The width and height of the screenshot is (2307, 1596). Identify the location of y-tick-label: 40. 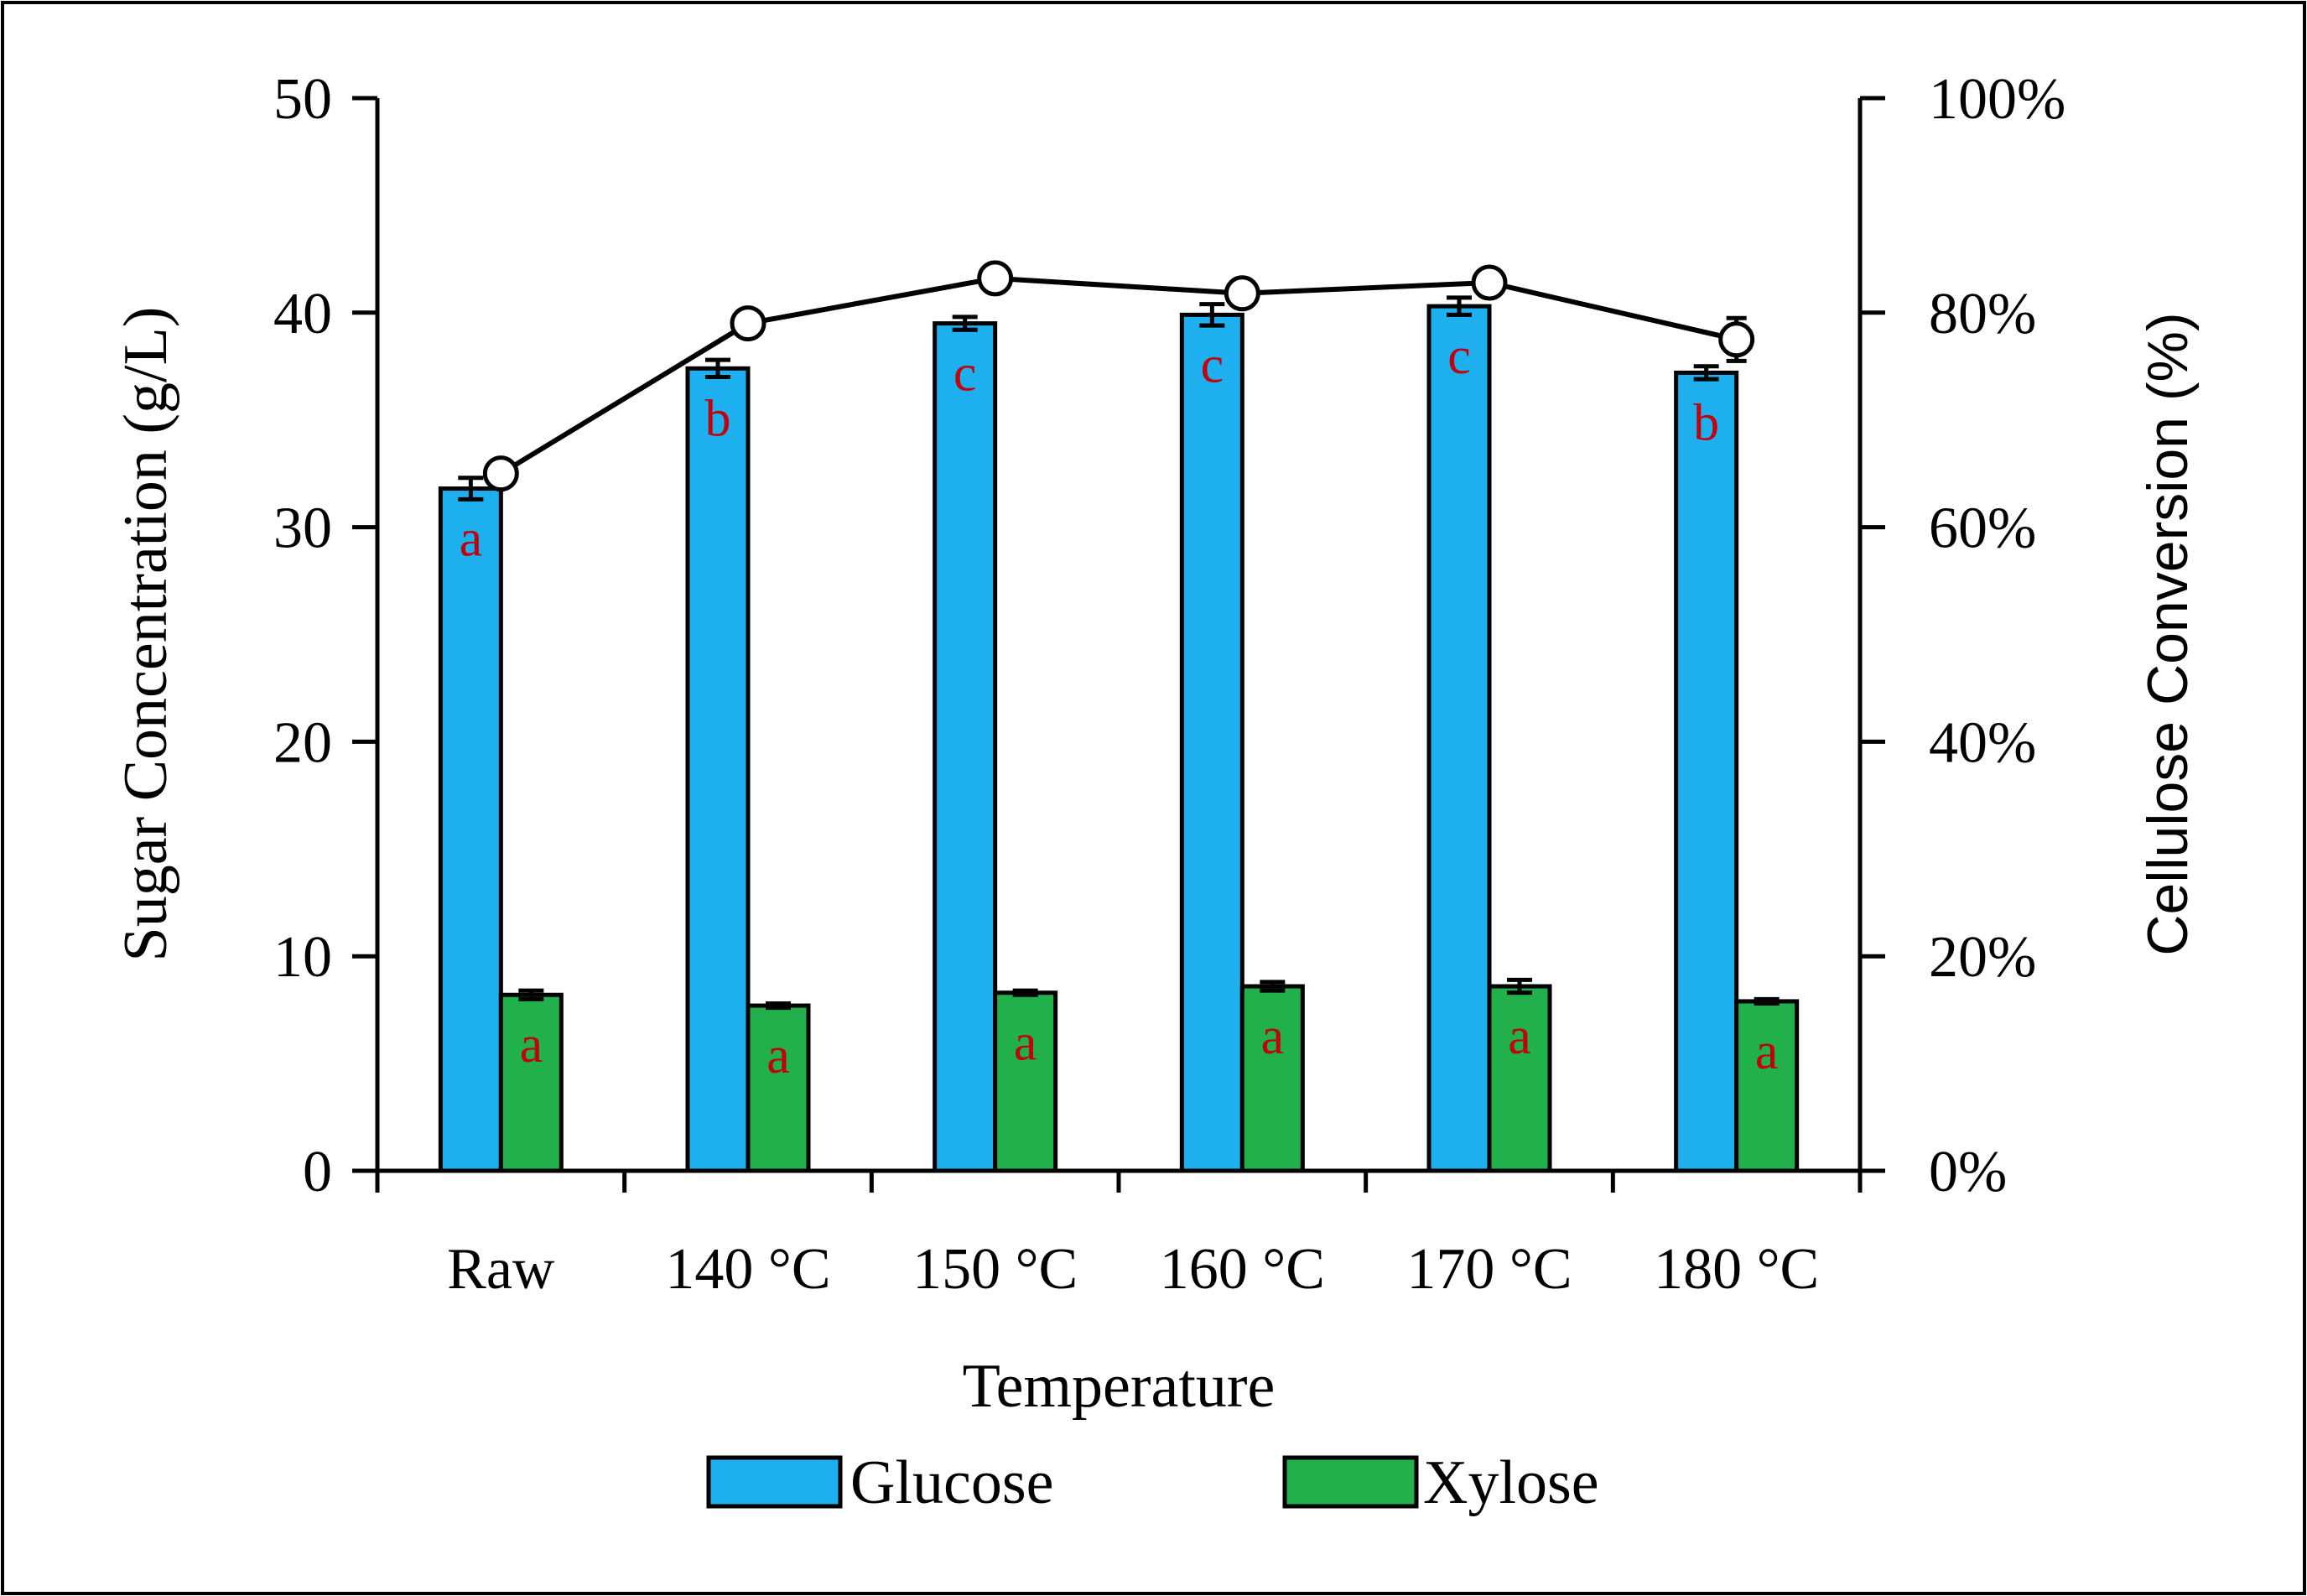
(302, 314).